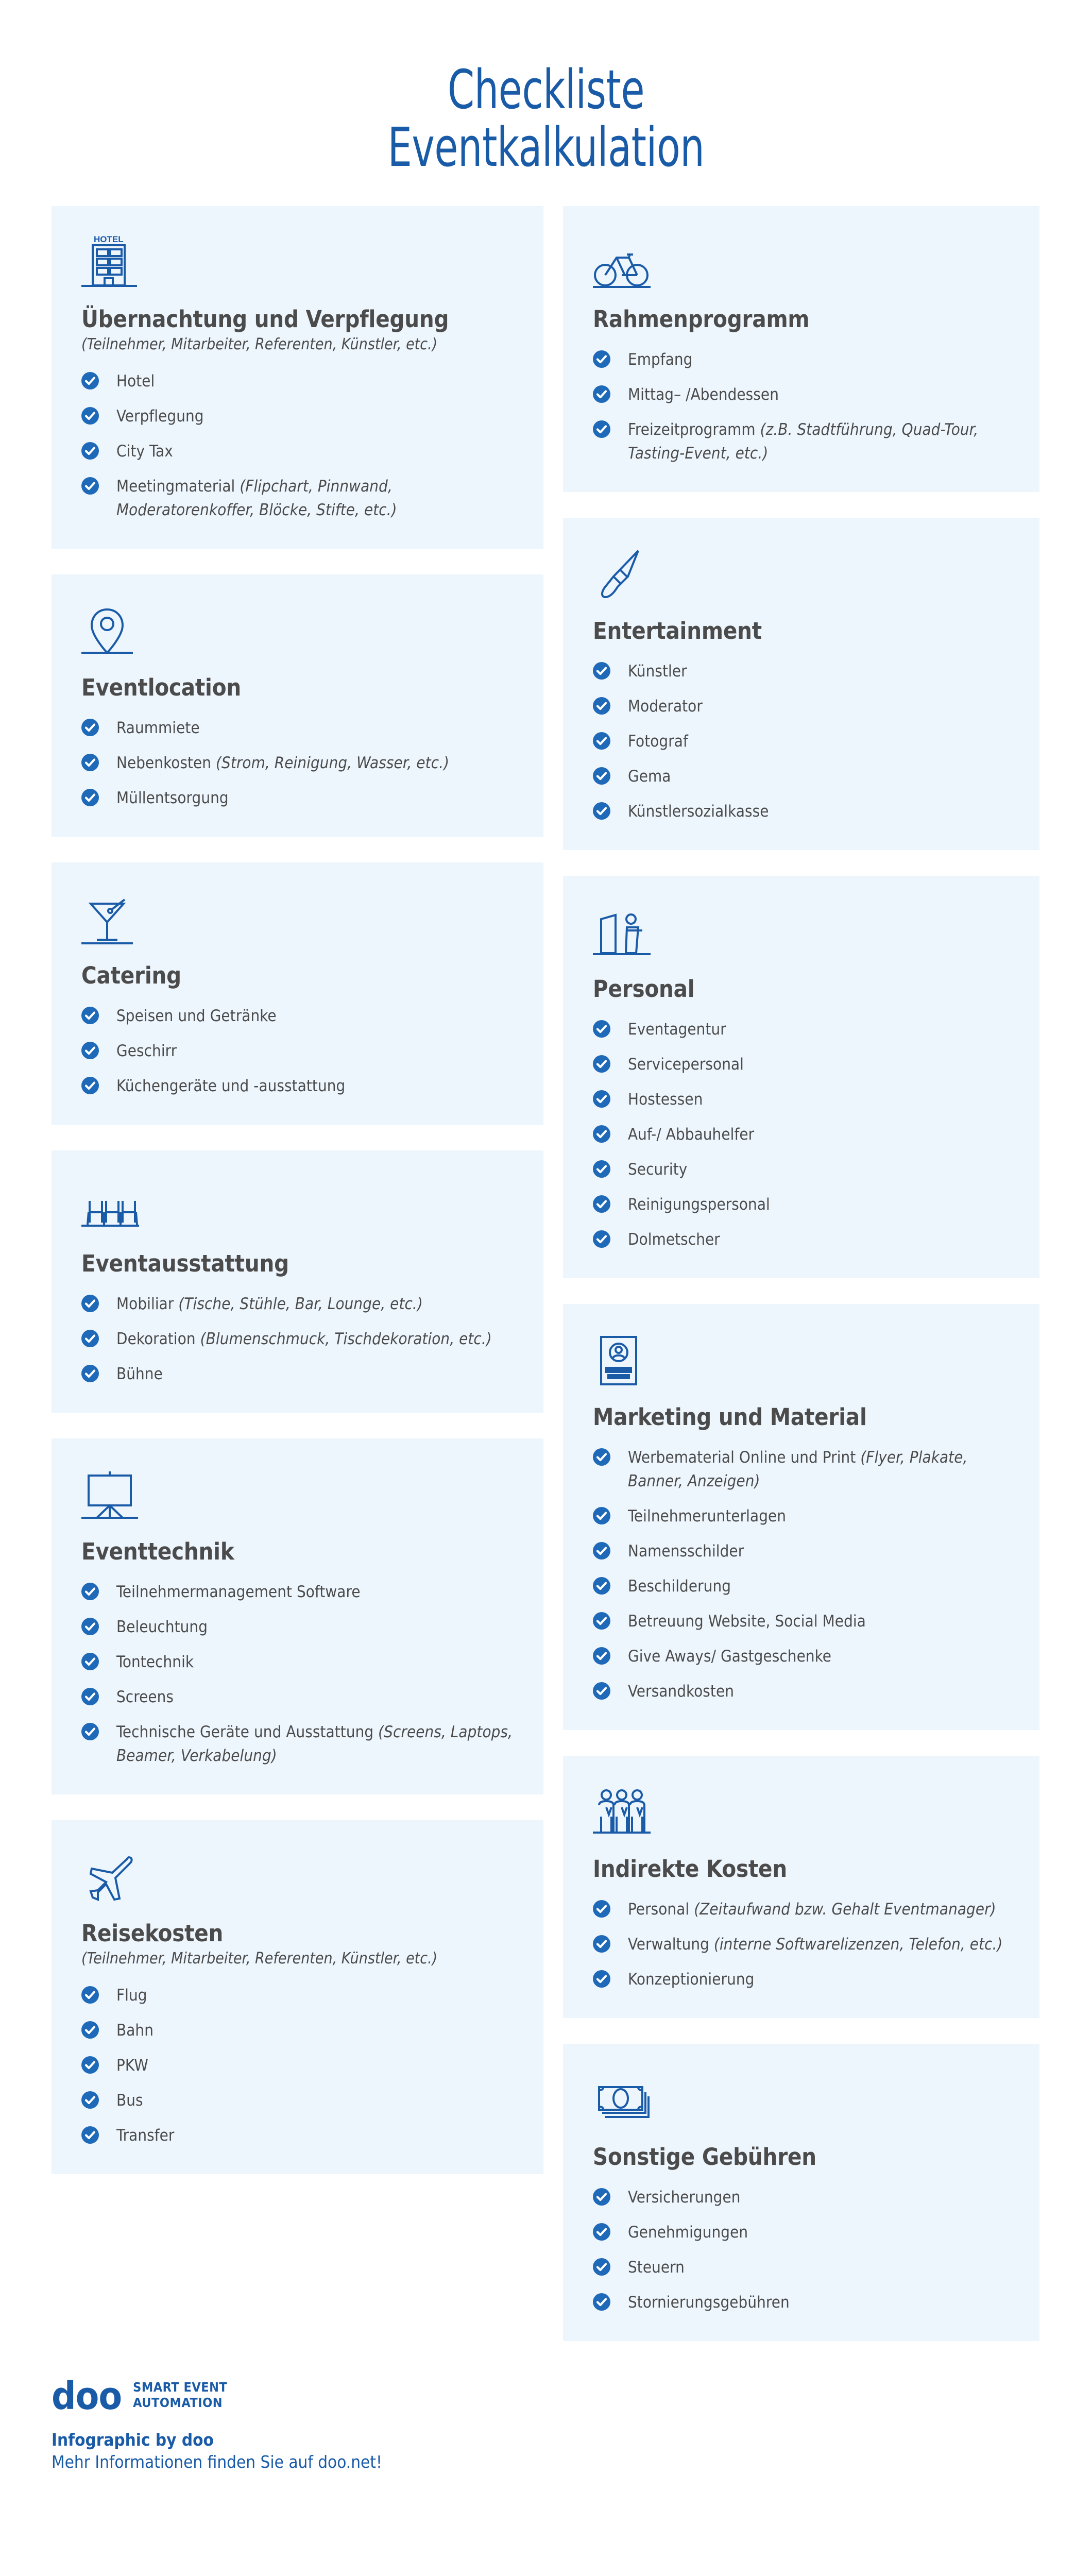  Describe the element at coordinates (801, 1656) in the screenshot. I see `checklist-item: Give Aways/ Gastgeschenke` at that location.